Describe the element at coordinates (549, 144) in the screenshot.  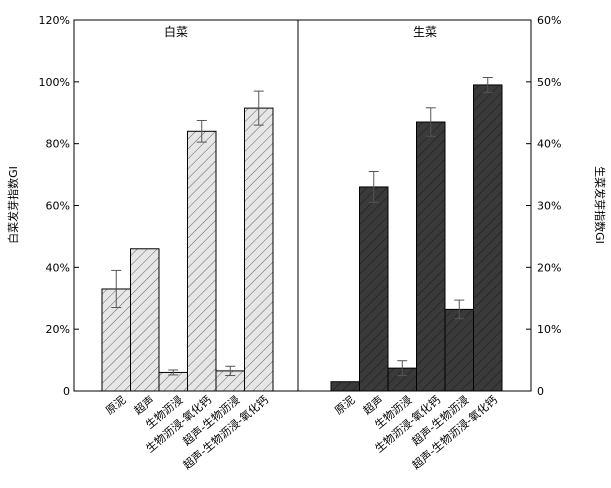
I see `right-y-tick-label: 40%` at that location.